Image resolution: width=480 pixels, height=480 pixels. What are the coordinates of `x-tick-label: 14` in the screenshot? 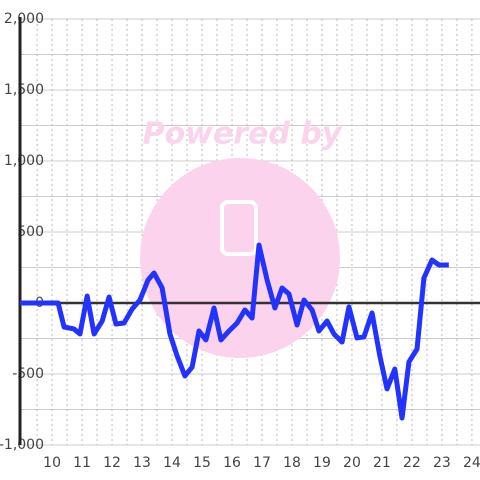 It's located at (172, 463).